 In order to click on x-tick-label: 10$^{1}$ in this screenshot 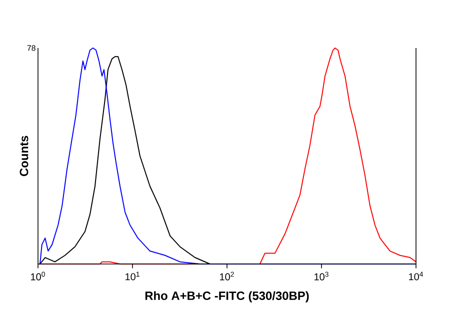, I will do `click(133, 276)`.